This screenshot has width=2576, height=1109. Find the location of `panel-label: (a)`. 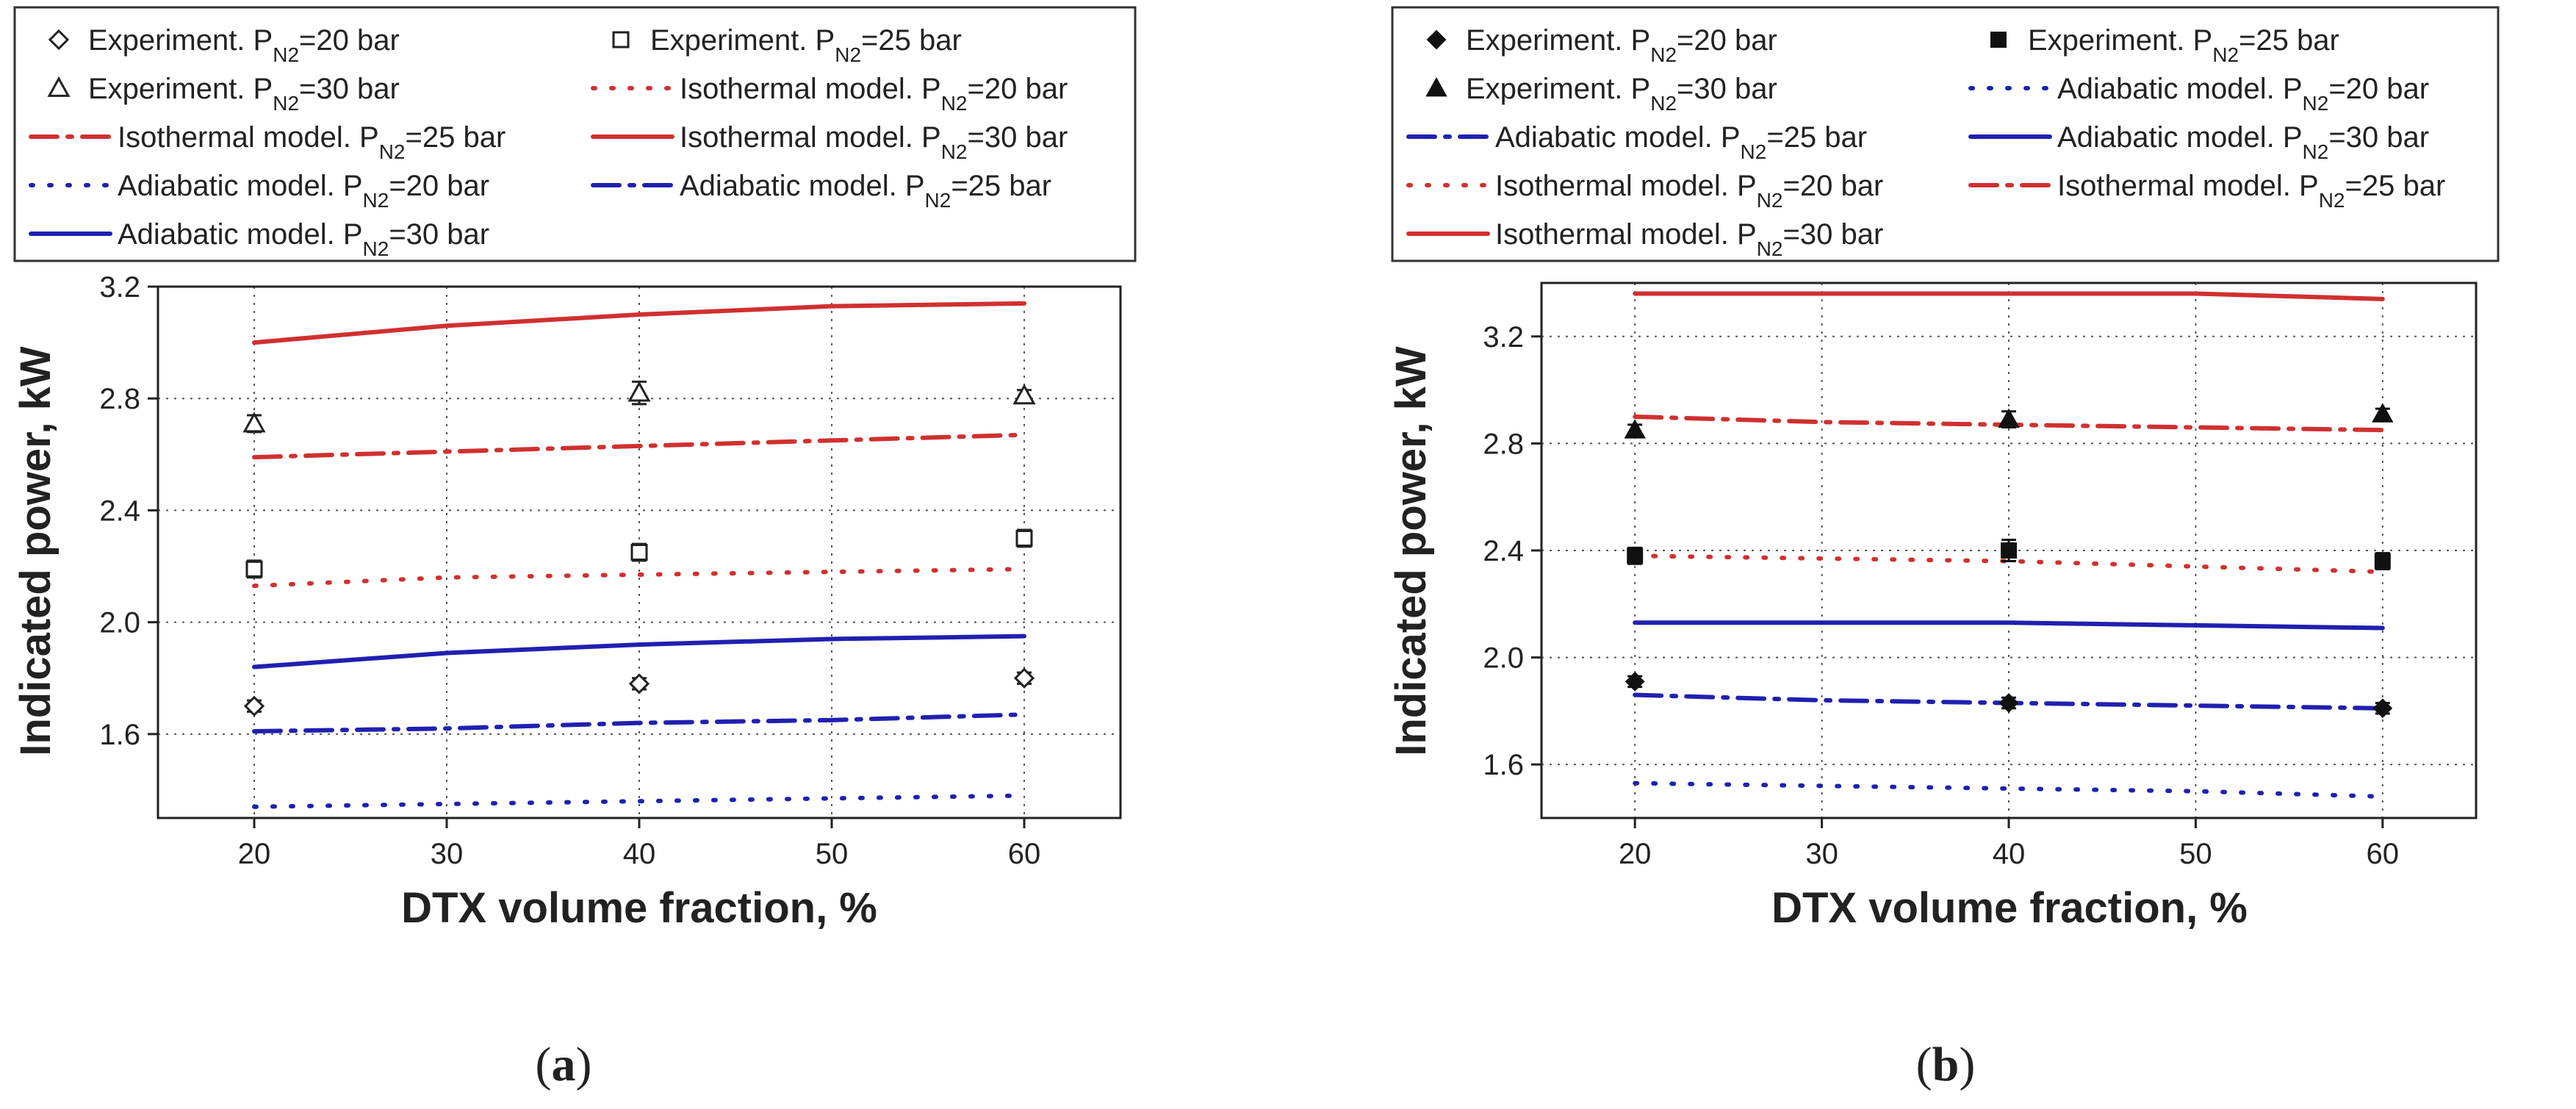

panel-label: (a) is located at coordinates (564, 1064).